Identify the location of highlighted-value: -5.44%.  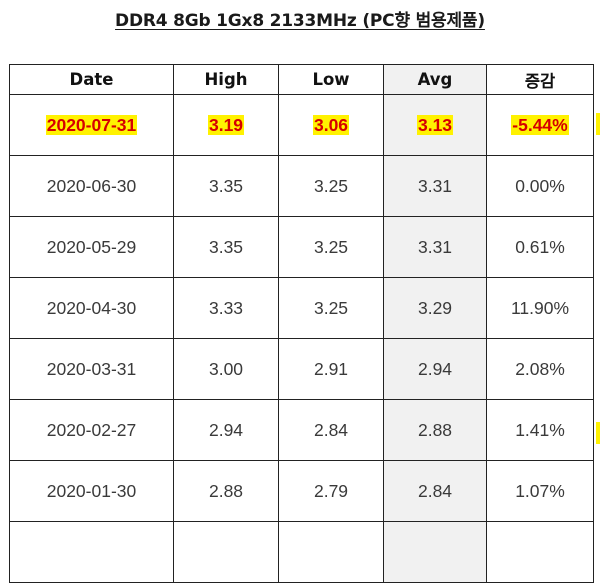
(540, 124).